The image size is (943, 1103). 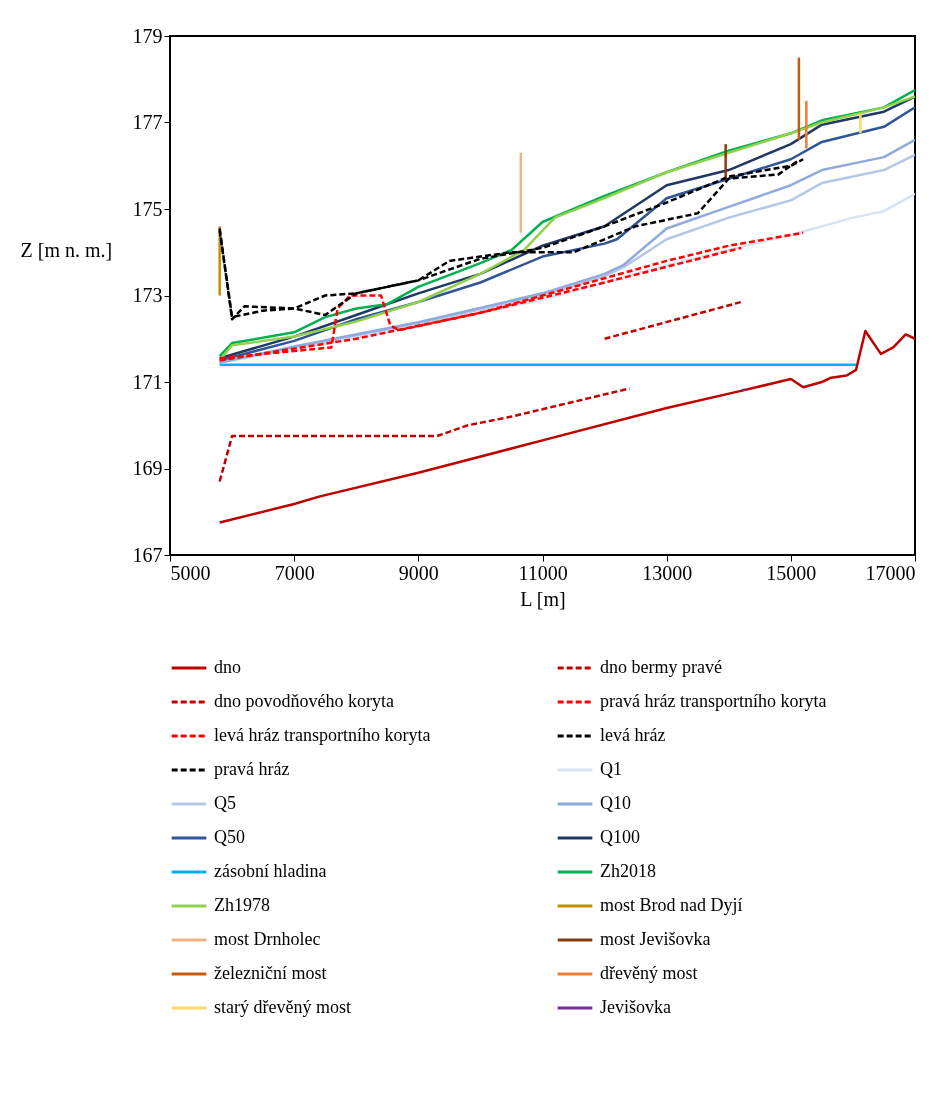 What do you see at coordinates (270, 973) in the screenshot?
I see `legend-label: železniční most` at bounding box center [270, 973].